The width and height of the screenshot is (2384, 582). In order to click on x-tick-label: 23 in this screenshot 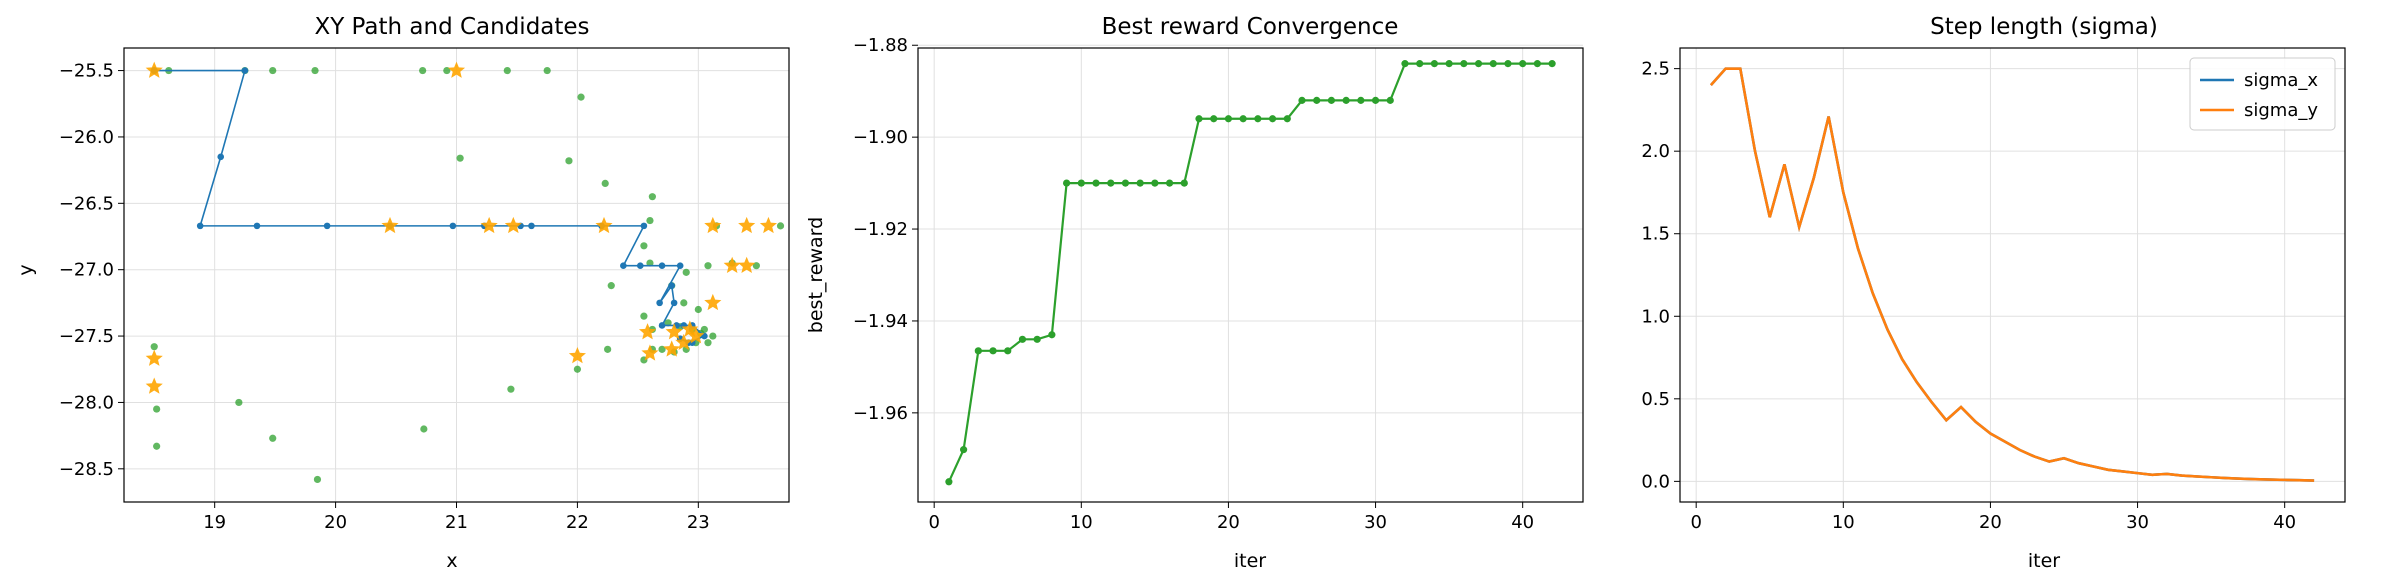, I will do `click(698, 522)`.